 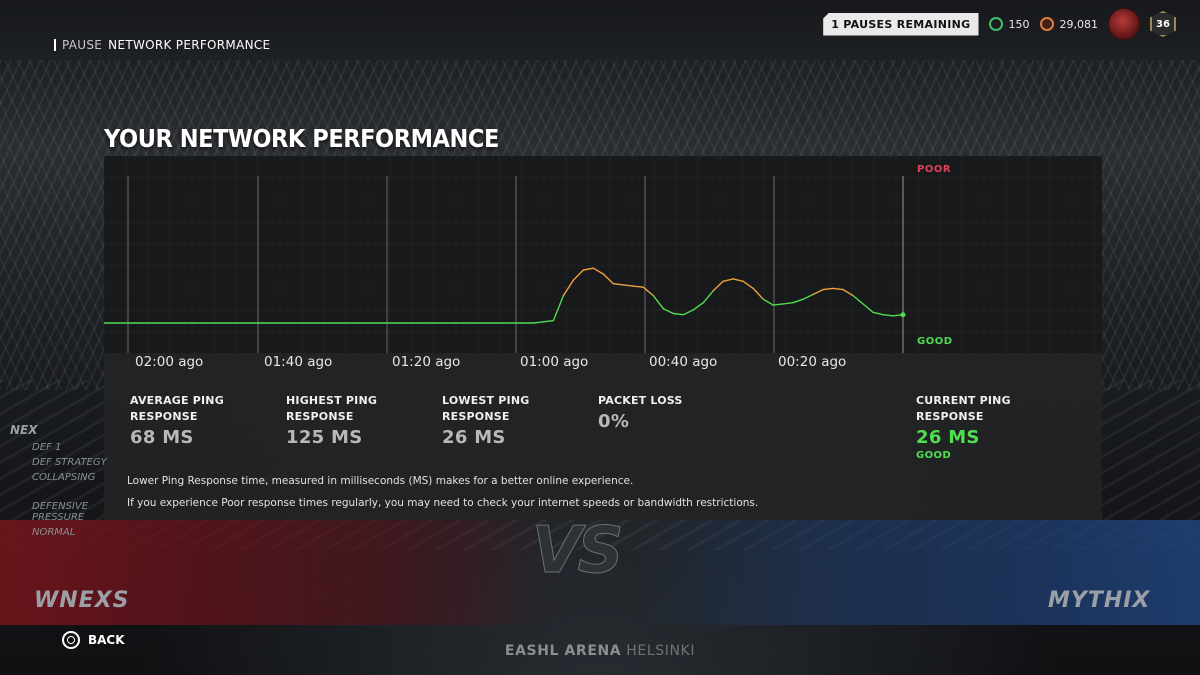 I want to click on packet-loss-stat: PACKET LOSS 0%, so click(x=653, y=412).